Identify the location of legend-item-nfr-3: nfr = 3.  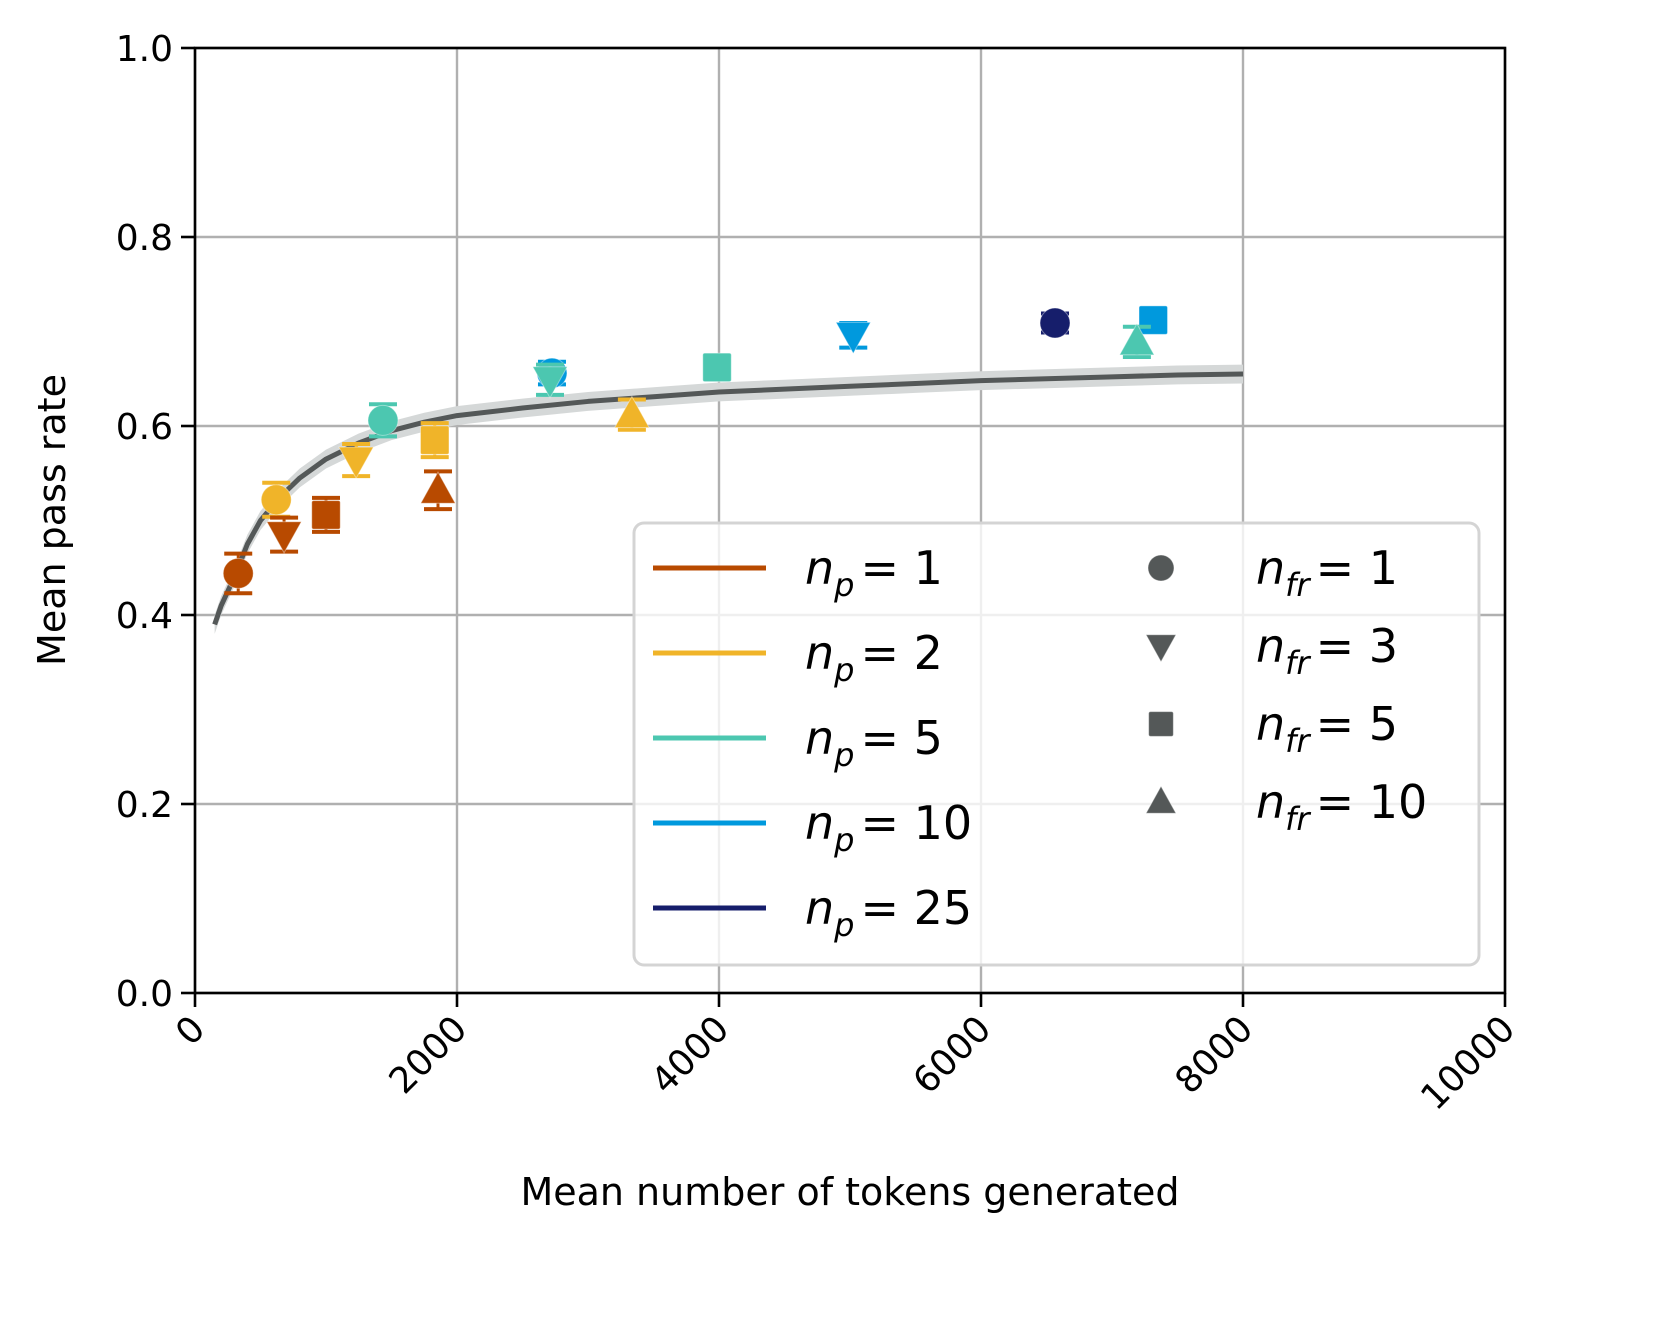
(1271, 650).